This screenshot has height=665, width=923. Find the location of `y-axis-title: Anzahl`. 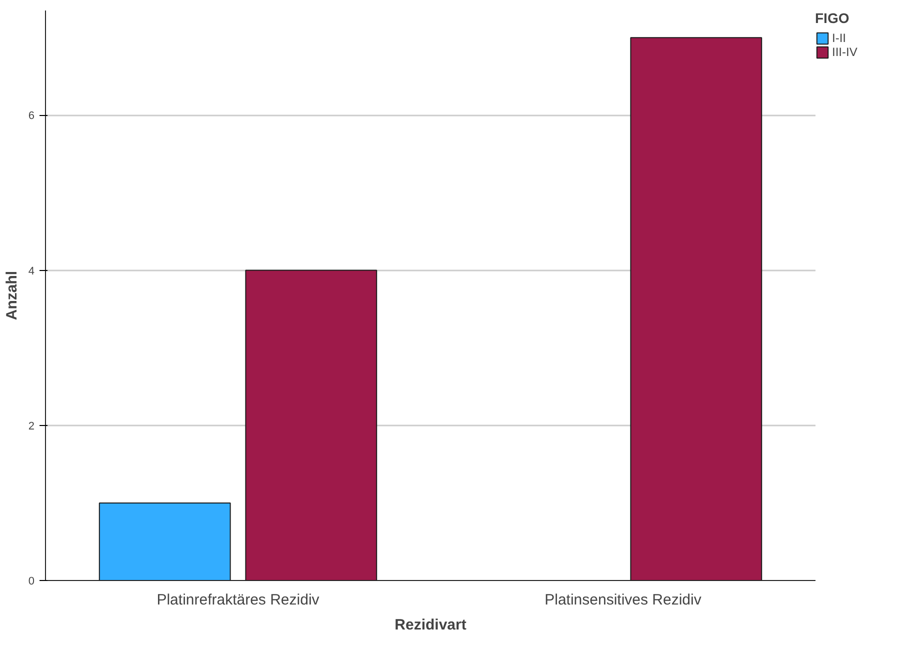

y-axis-title: Anzahl is located at coordinates (11, 295).